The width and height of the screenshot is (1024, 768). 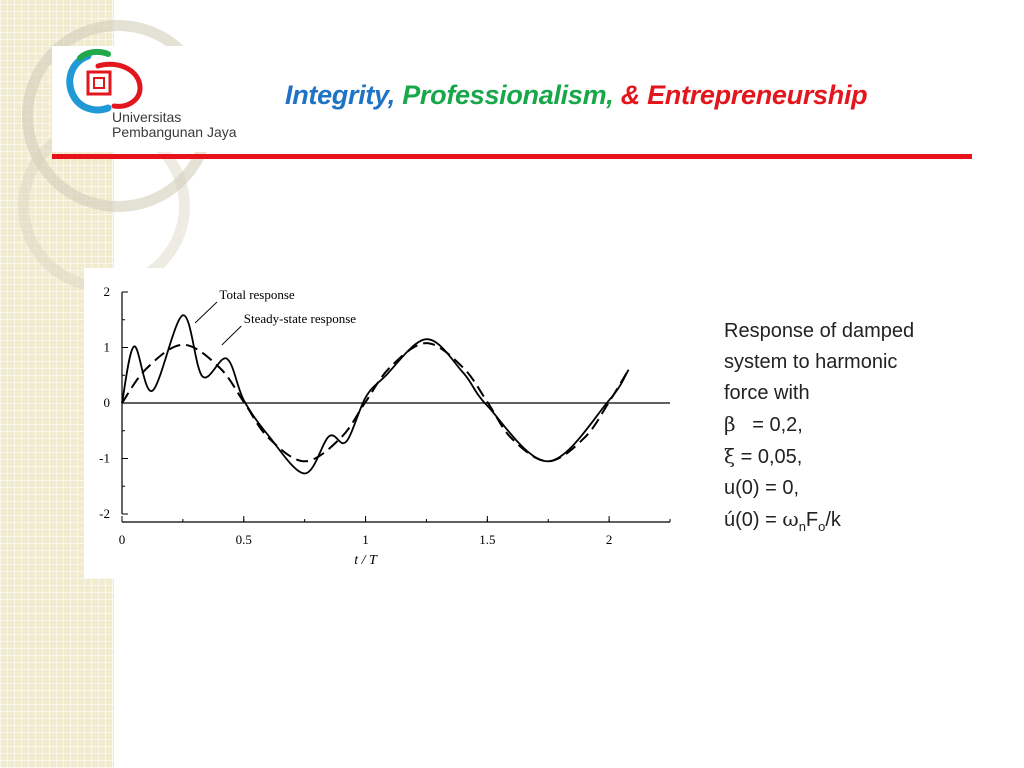 What do you see at coordinates (730, 456) in the screenshot?
I see `xi-symbol: ξ` at bounding box center [730, 456].